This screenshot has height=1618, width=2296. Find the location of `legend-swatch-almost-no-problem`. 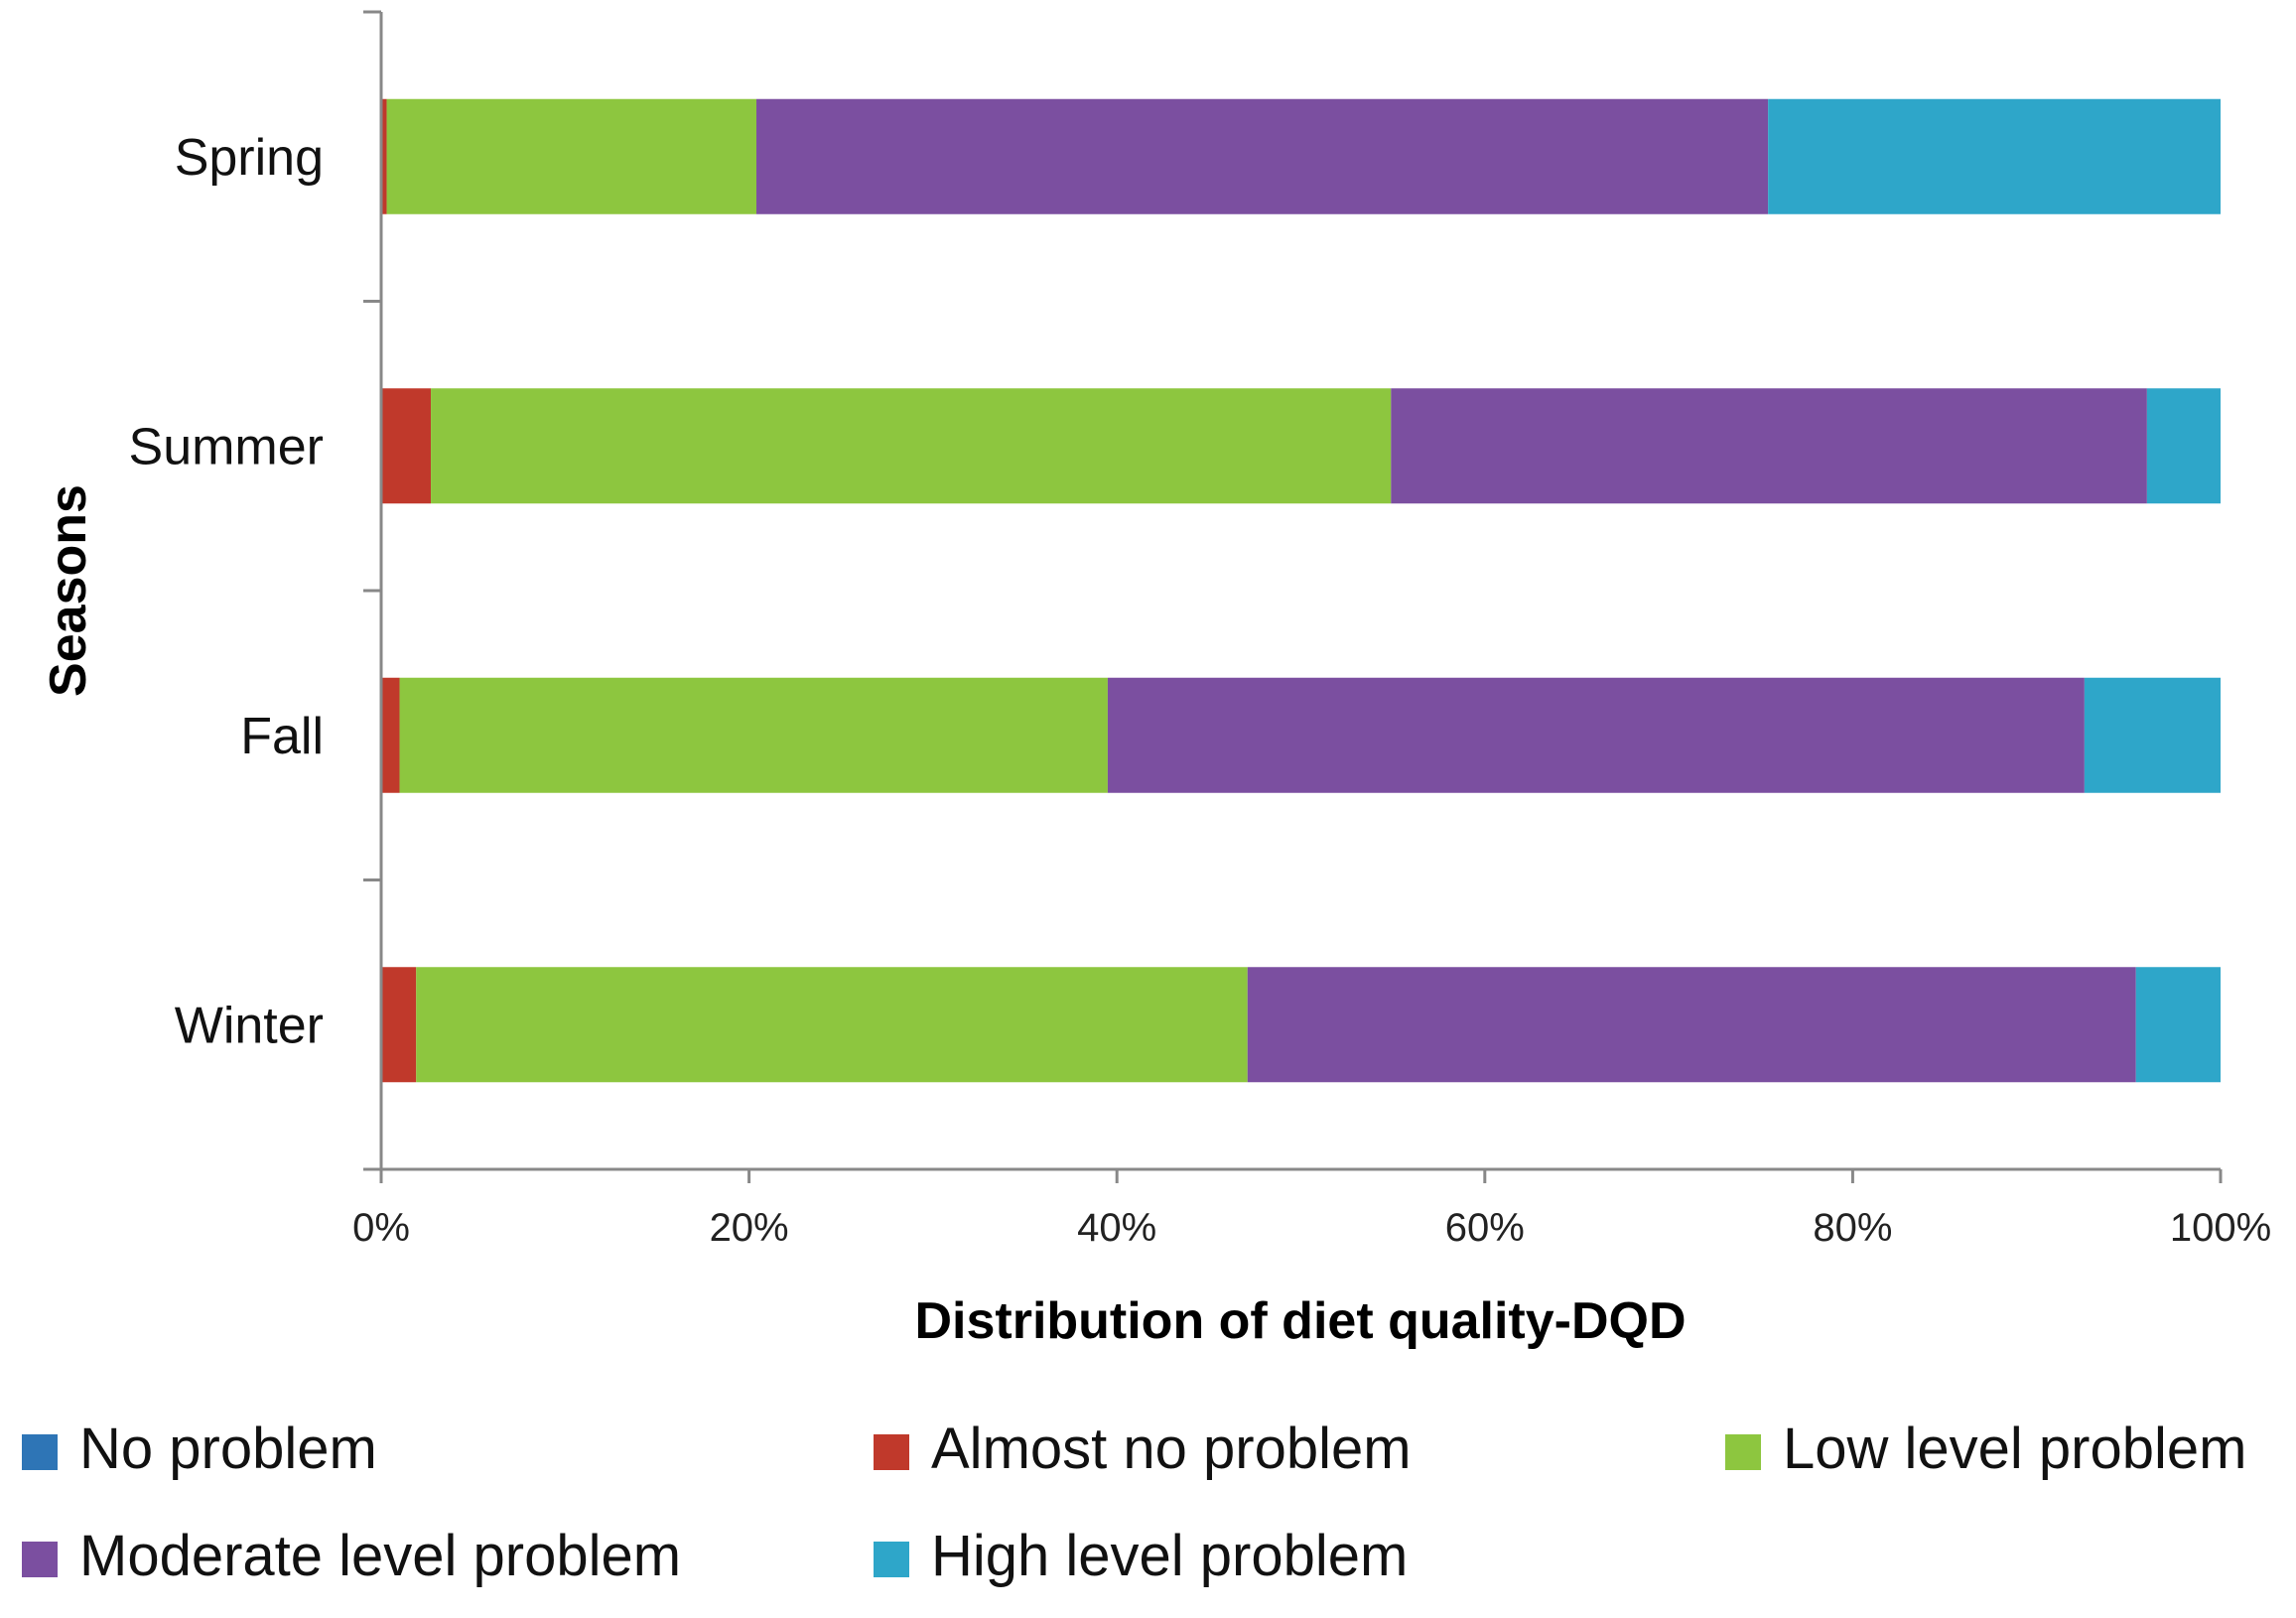

legend-swatch-almost-no-problem is located at coordinates (891, 1452).